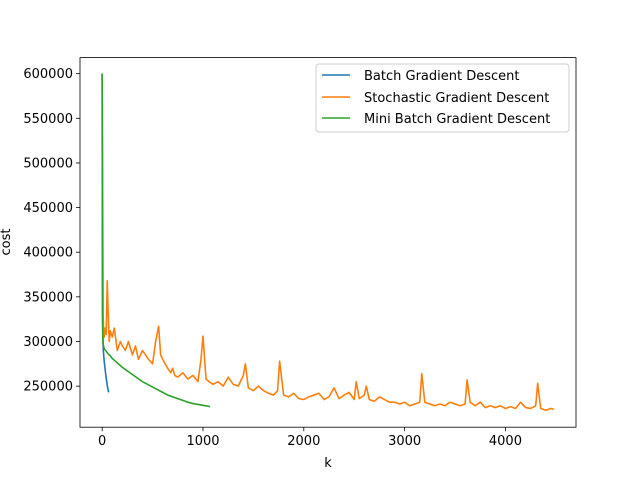  What do you see at coordinates (48, 297) in the screenshot?
I see `y-tick-label: 350000` at bounding box center [48, 297].